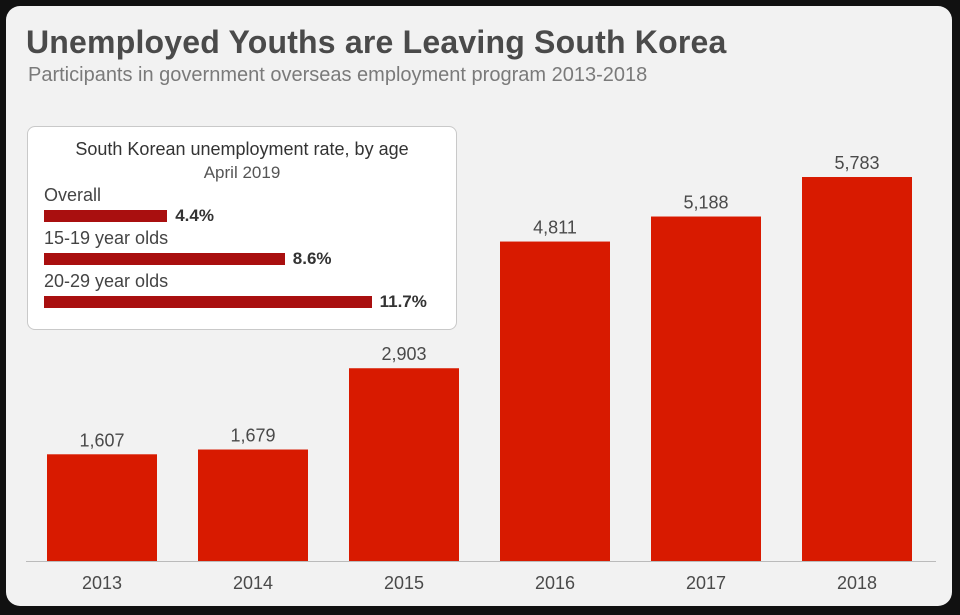  I want to click on data-label-2015: 2,903, so click(403, 354).